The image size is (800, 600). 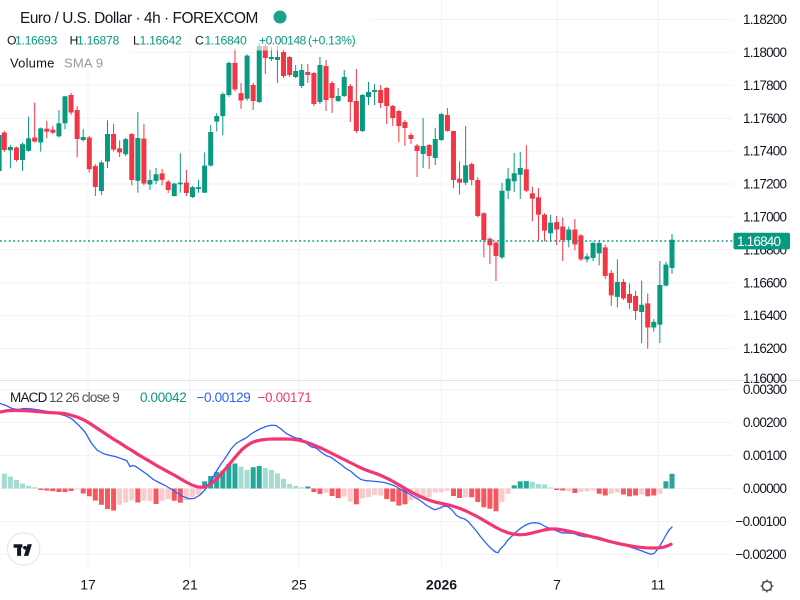 I want to click on svg-text: 1.16400, so click(x=764, y=315).